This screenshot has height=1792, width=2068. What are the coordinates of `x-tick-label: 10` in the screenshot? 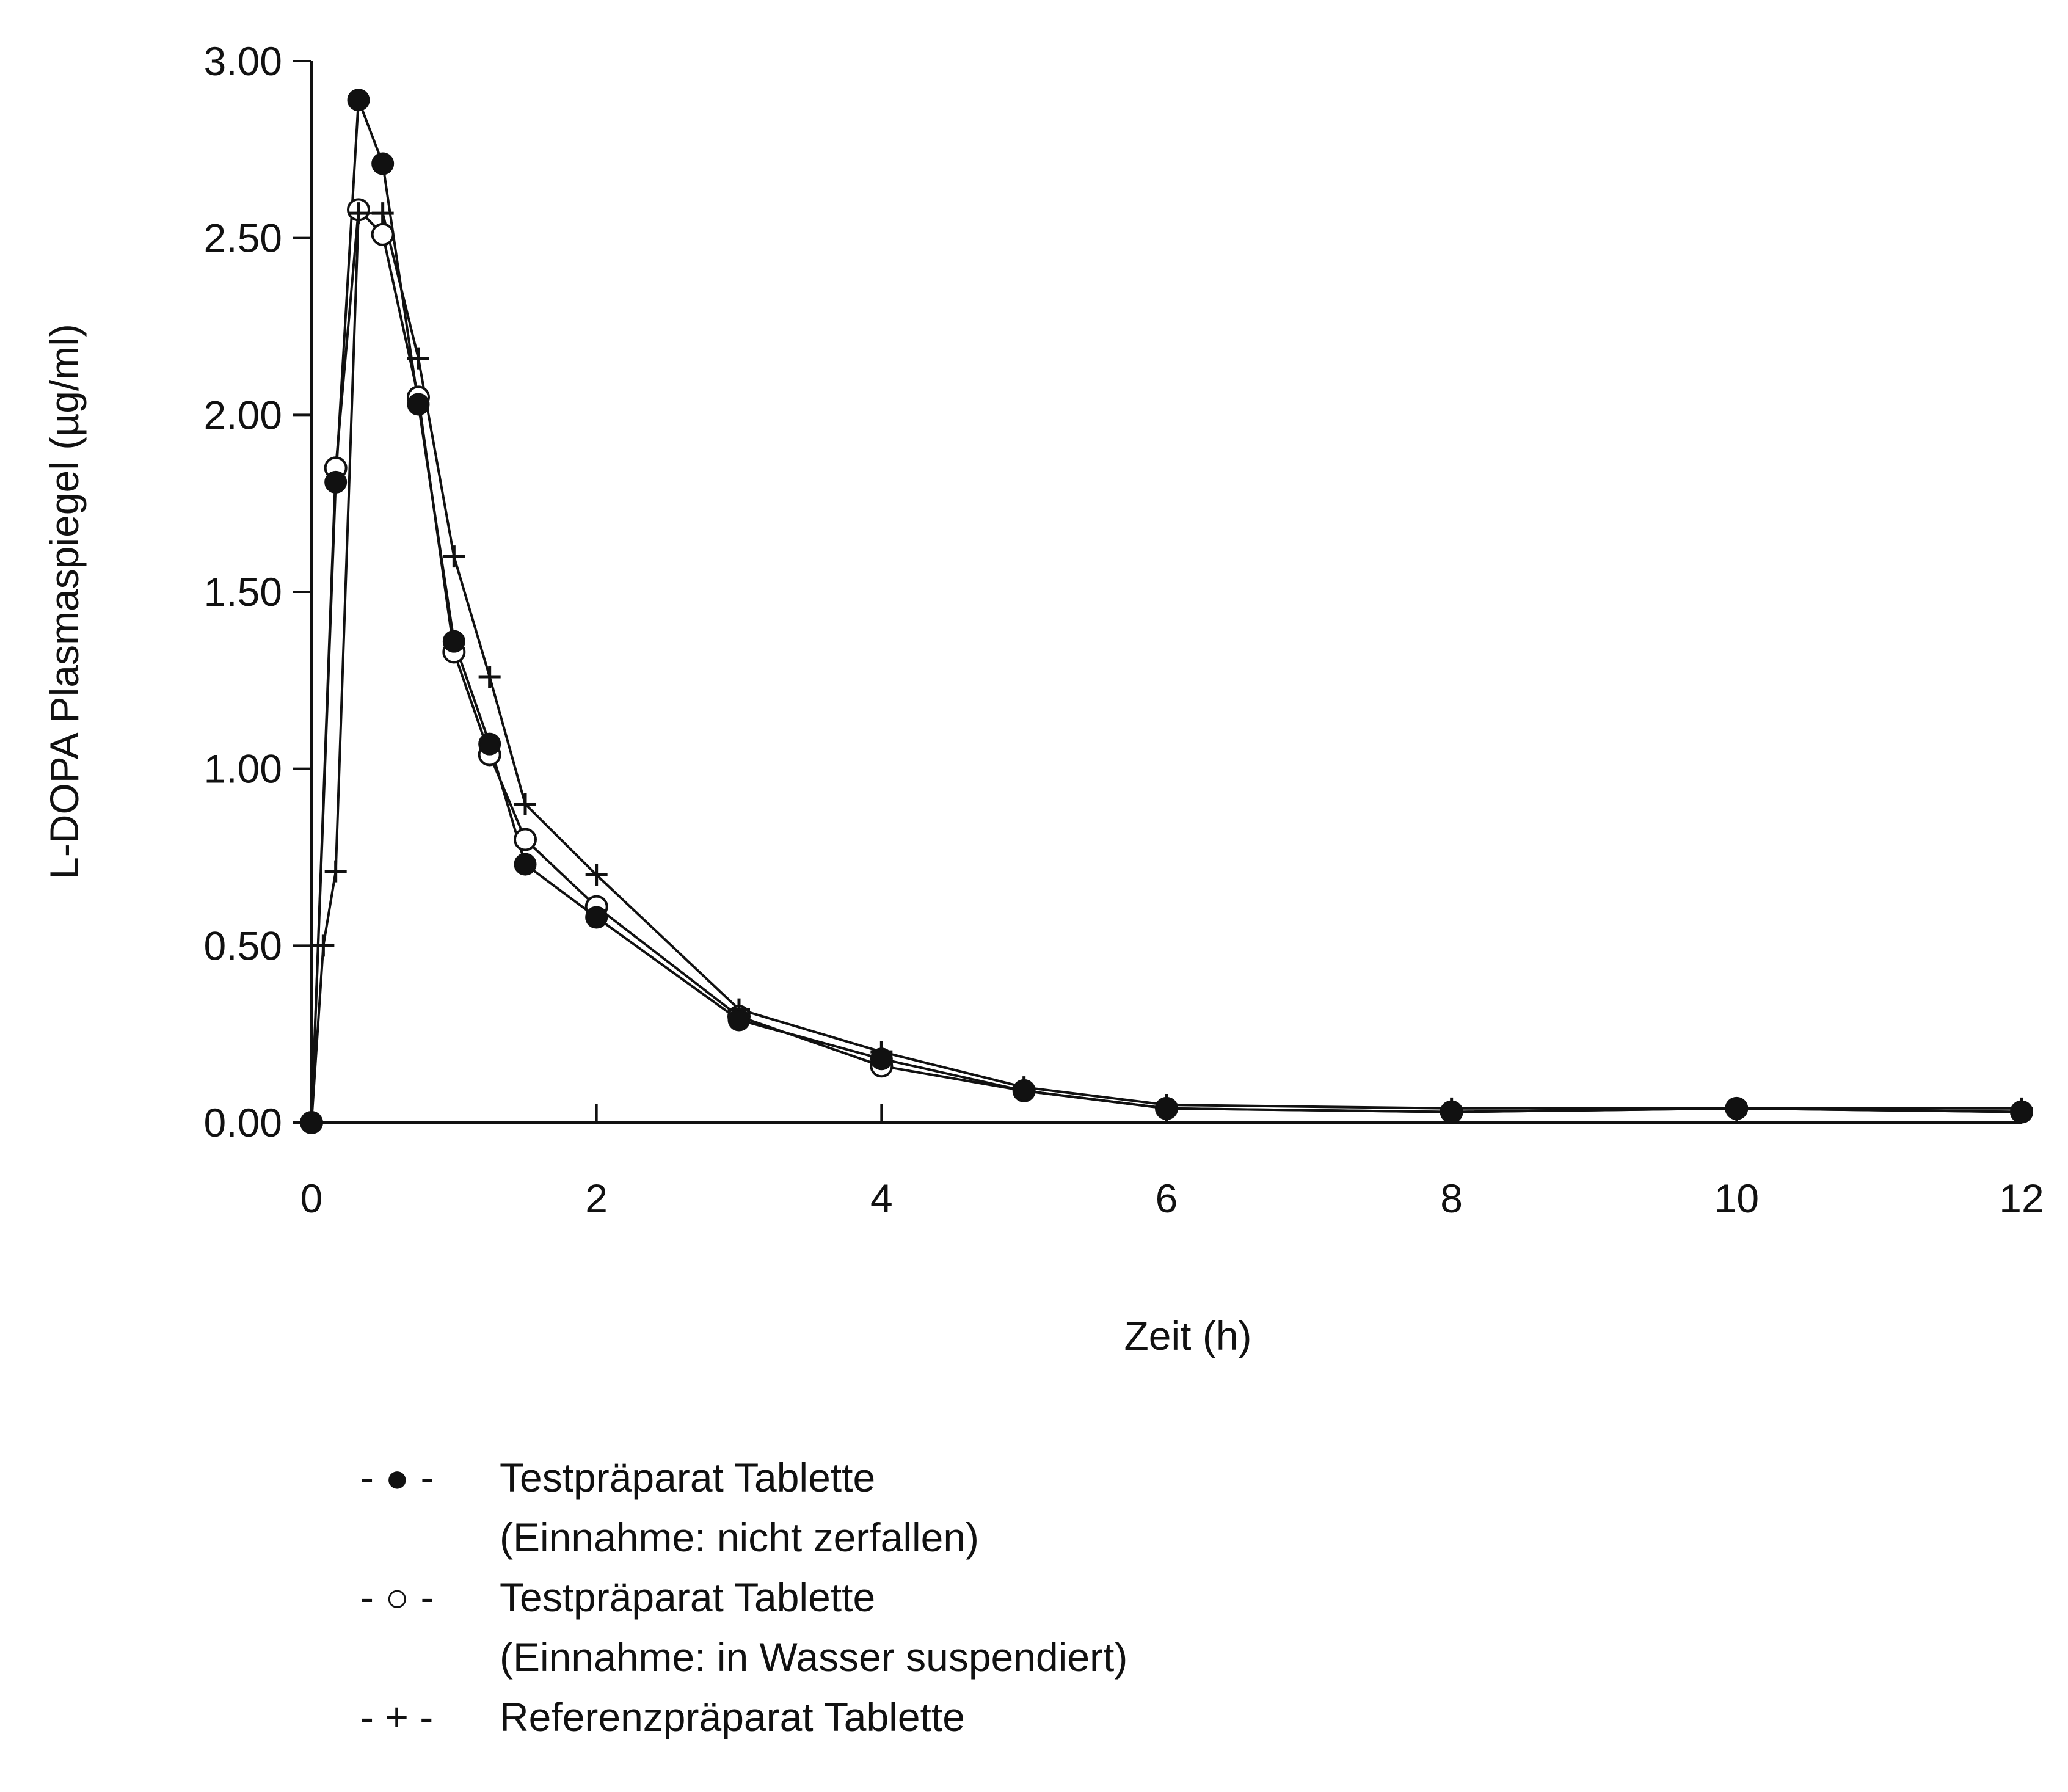 It's located at (1736, 1199).